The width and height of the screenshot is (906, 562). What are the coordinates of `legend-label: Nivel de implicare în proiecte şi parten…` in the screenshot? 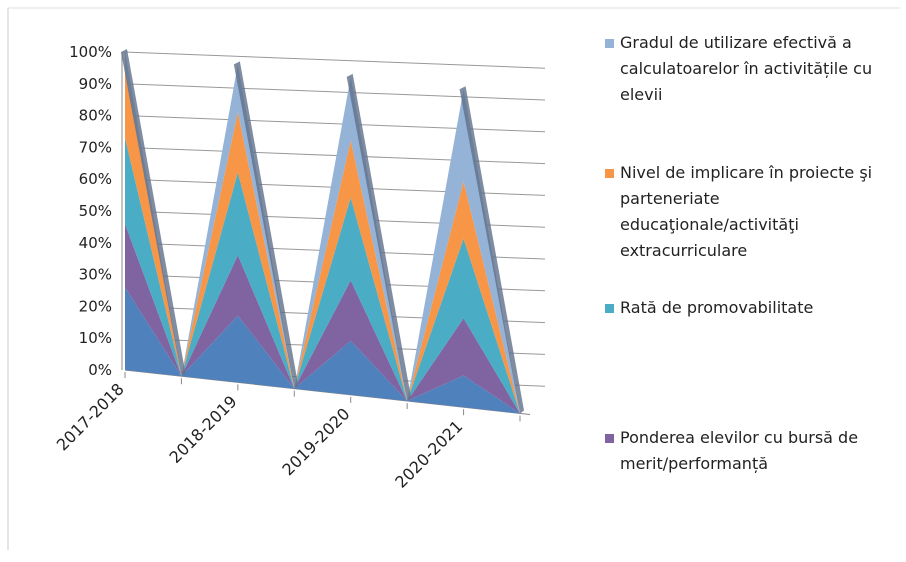 It's located at (746, 211).